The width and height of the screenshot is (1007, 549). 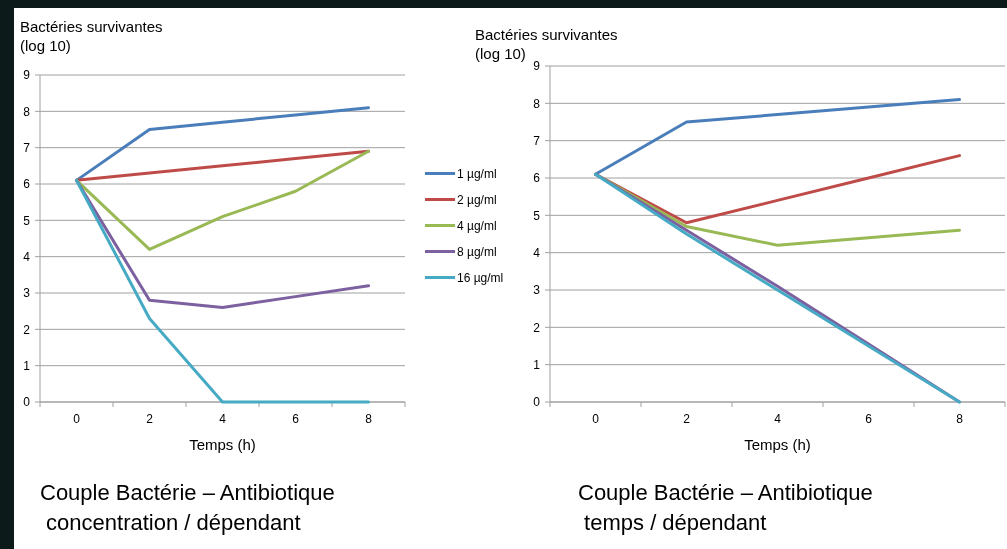 What do you see at coordinates (477, 225) in the screenshot?
I see `legend-label: 4 µg/ml` at bounding box center [477, 225].